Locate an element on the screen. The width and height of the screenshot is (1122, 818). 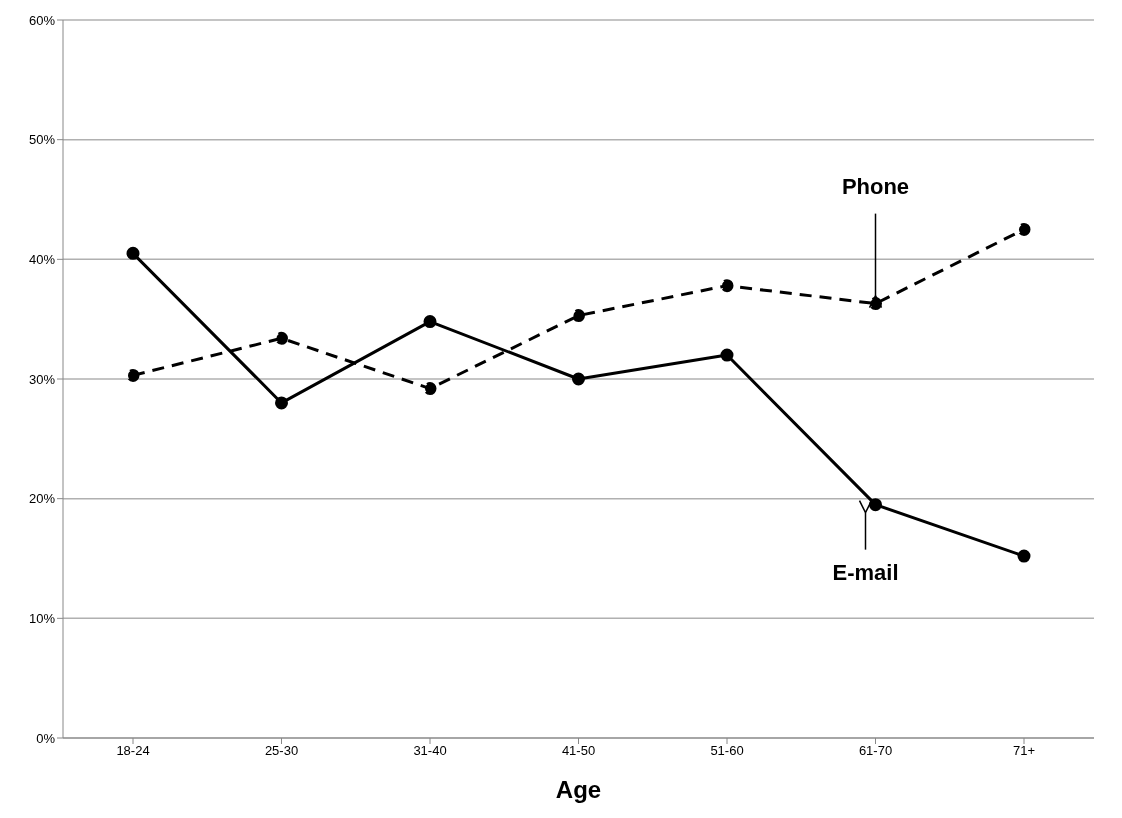
x-tick-label: 71+ is located at coordinates (1024, 751).